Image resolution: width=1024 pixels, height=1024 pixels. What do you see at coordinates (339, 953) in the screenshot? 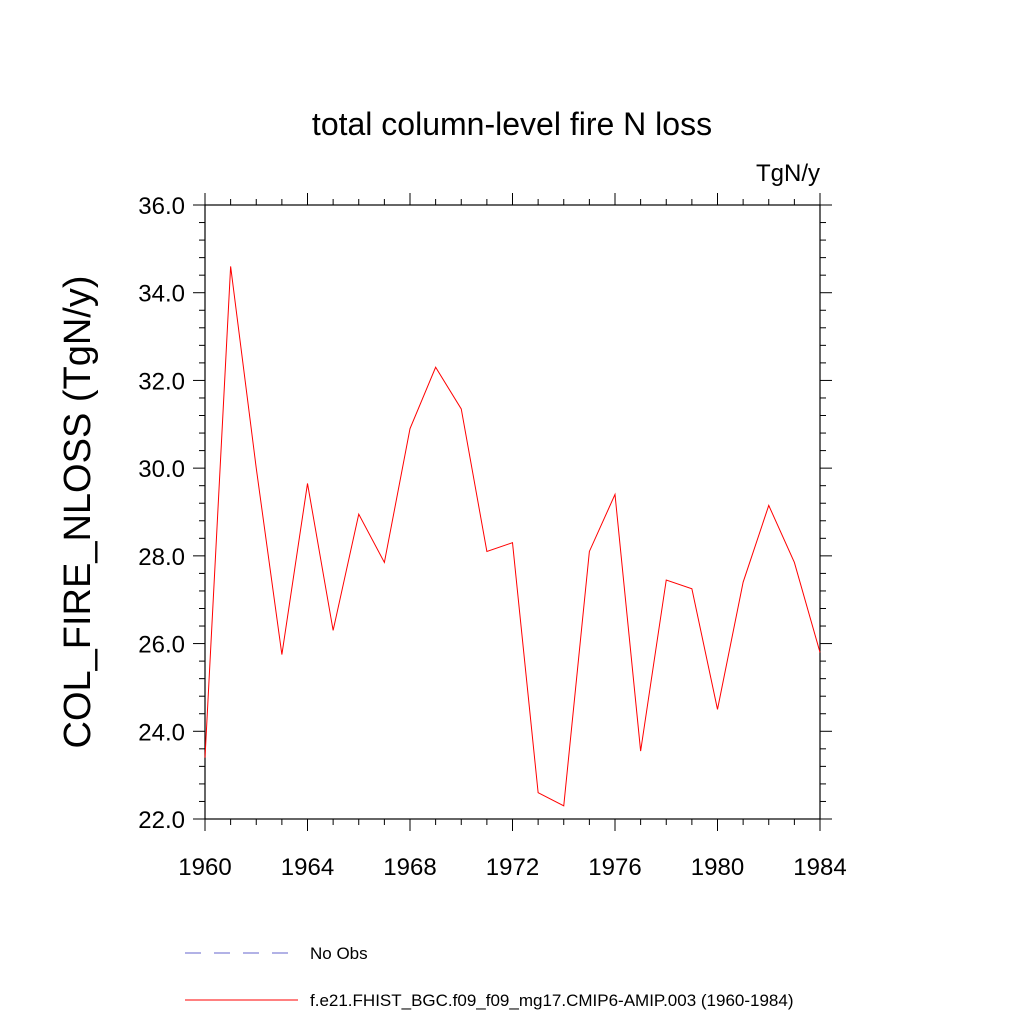
I see `legend-label-no-obs: No Obs` at bounding box center [339, 953].